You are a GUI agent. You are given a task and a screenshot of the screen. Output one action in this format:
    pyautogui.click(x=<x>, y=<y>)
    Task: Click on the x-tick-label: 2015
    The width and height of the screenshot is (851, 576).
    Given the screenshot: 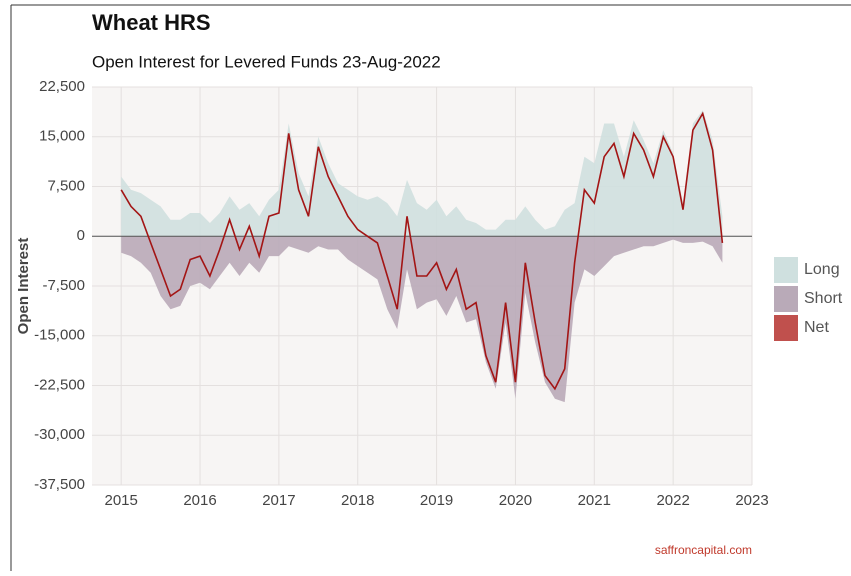 What is the action you would take?
    pyautogui.click(x=120, y=500)
    